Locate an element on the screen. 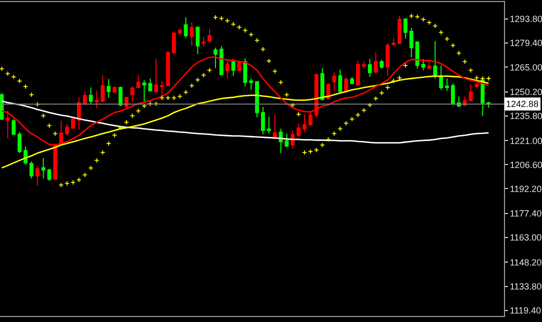 This screenshot has width=542, height=322. y-tick-label: 1119.40 is located at coordinates (526, 310).